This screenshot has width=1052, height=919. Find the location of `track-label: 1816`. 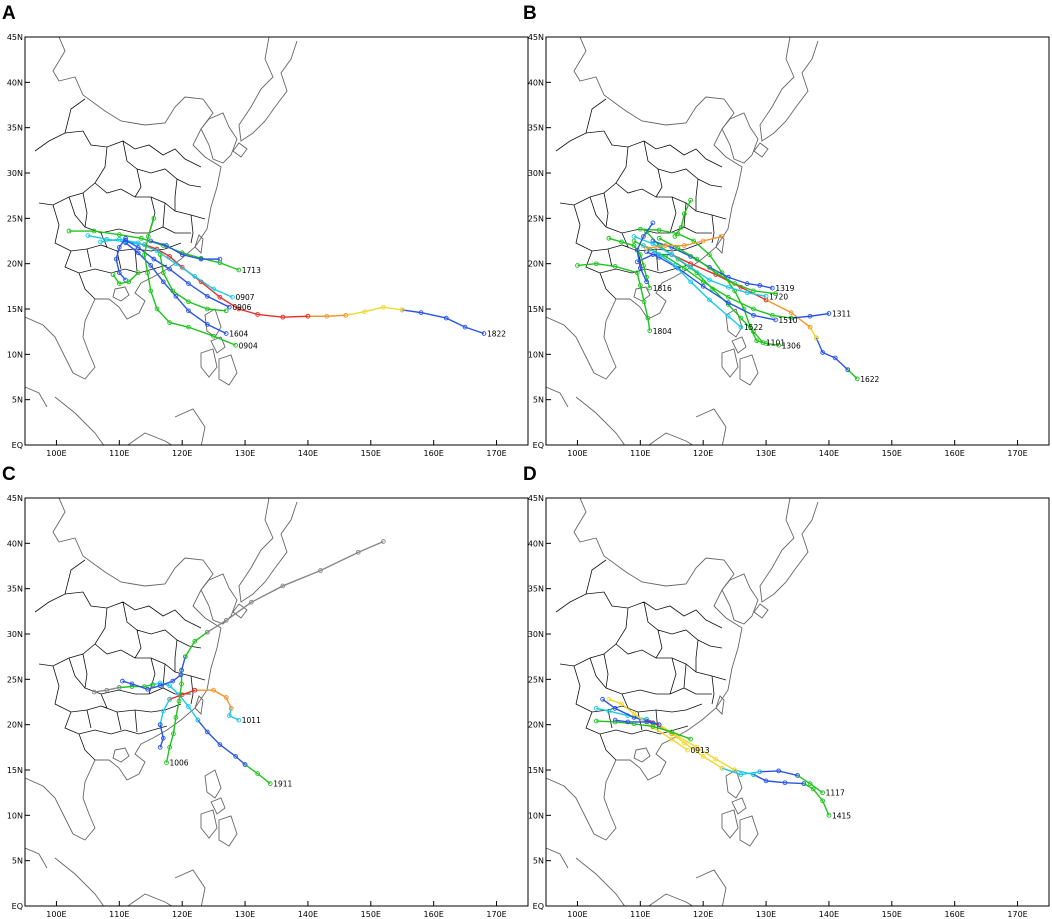

track-label: 1816 is located at coordinates (662, 288).